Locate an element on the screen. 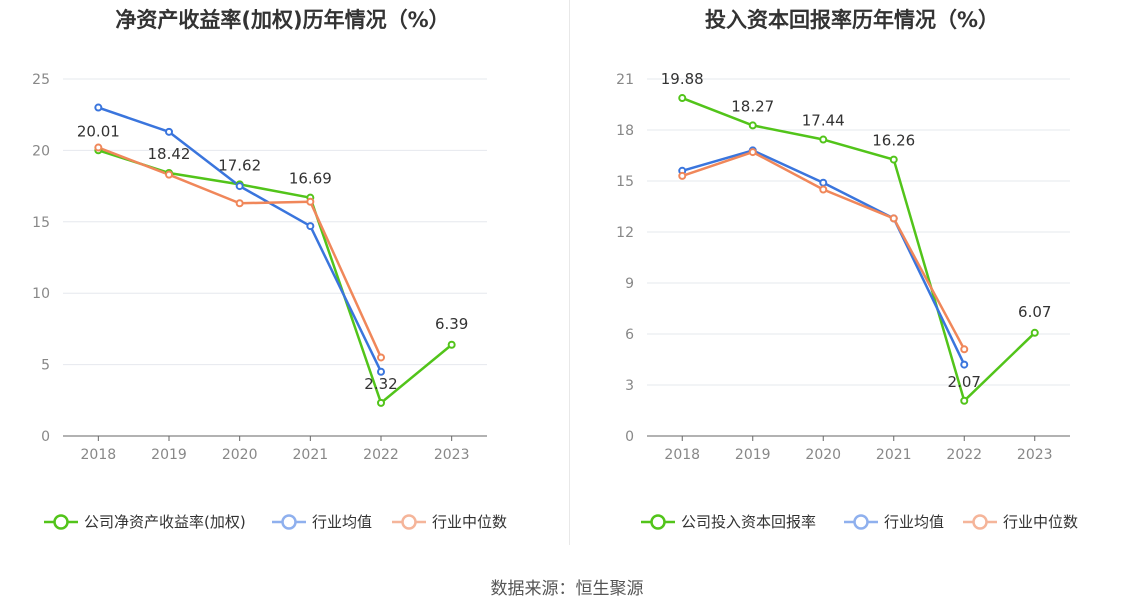 Image resolution: width=1134 pixels, height=612 pixels. y-tick-label: 21 is located at coordinates (625, 80).